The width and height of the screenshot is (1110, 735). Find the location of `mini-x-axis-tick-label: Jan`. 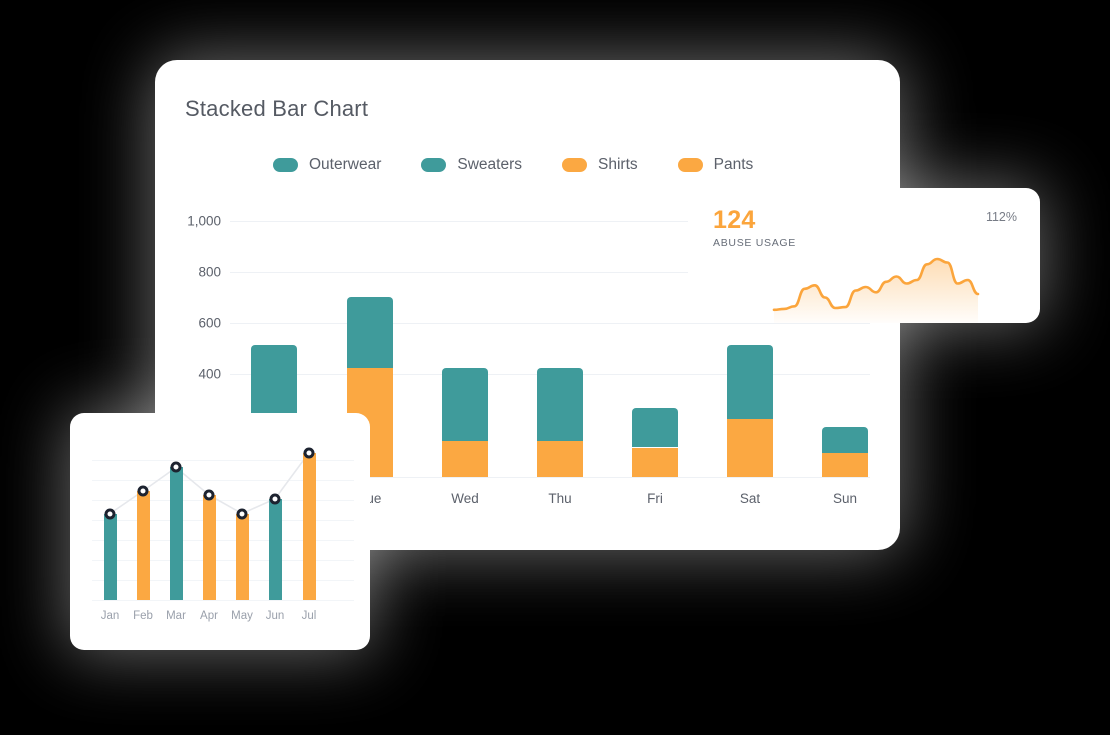

mini-x-axis-tick-label: Jan is located at coordinates (110, 616).